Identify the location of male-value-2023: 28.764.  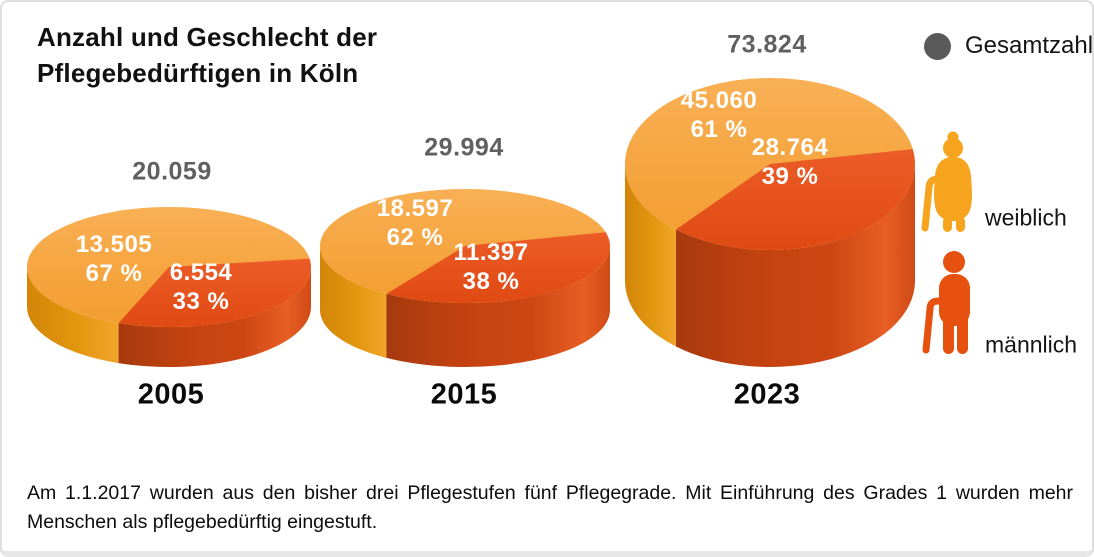
(790, 147).